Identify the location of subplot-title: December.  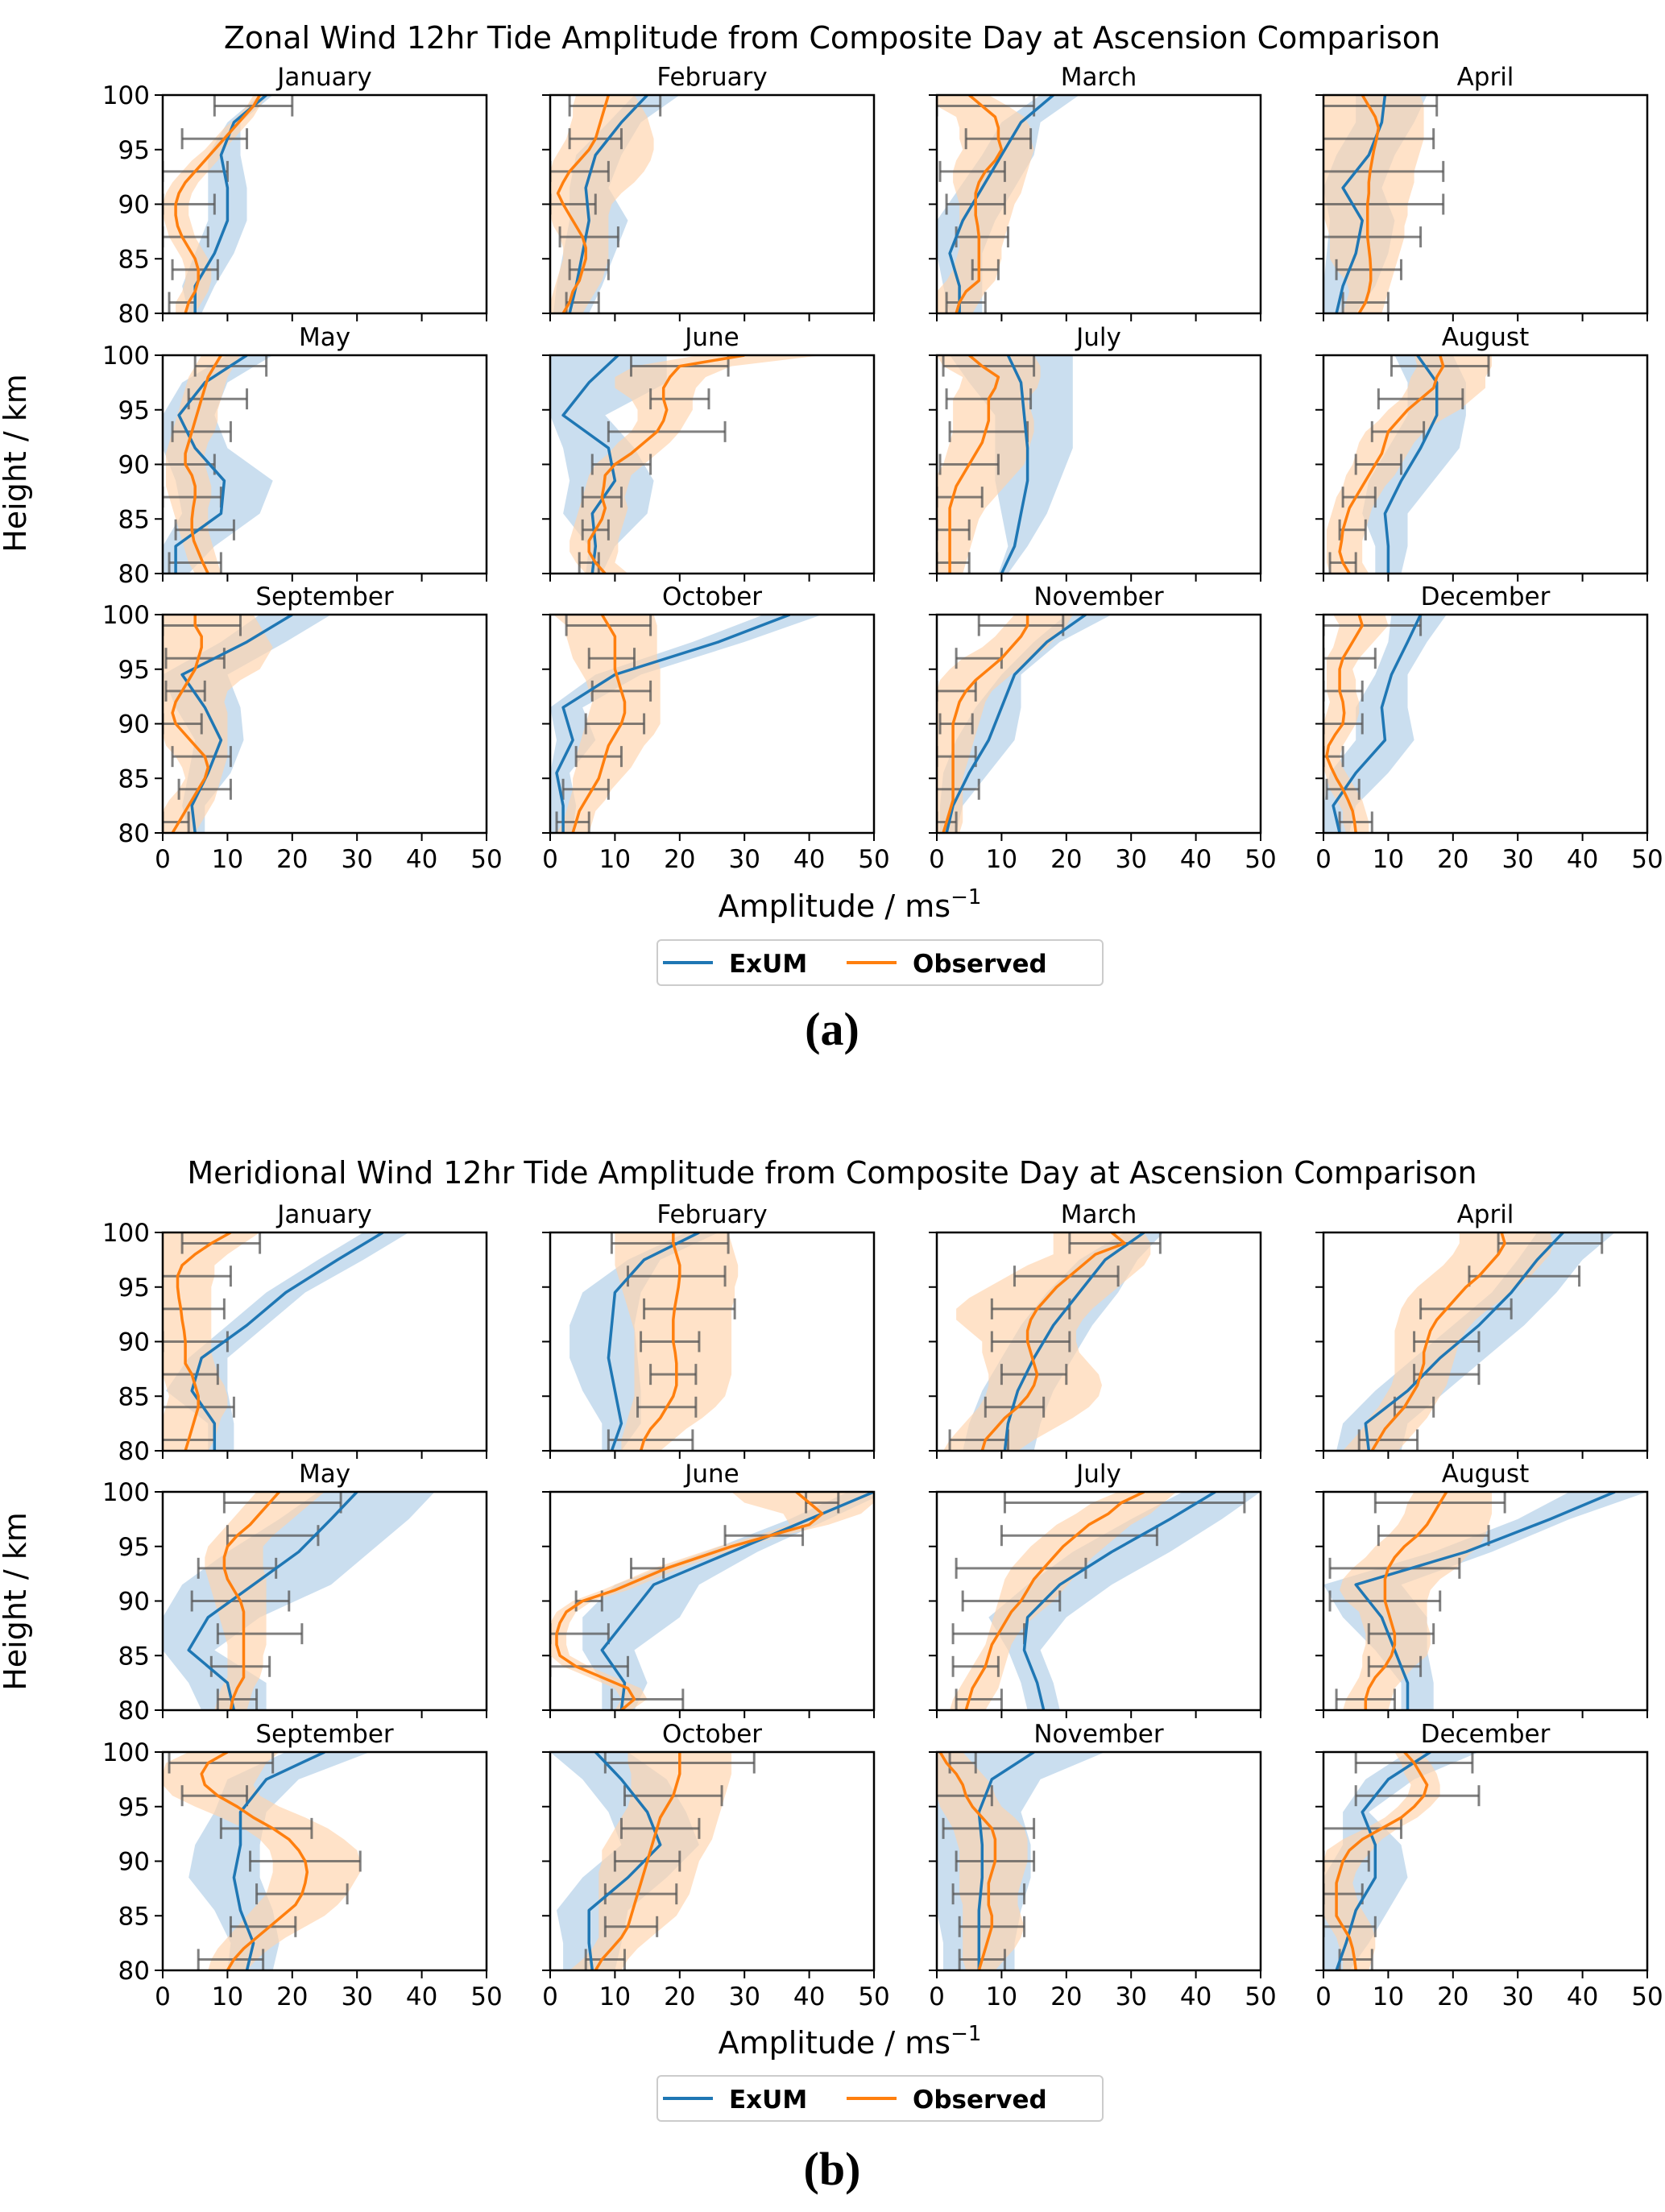
(1486, 1734).